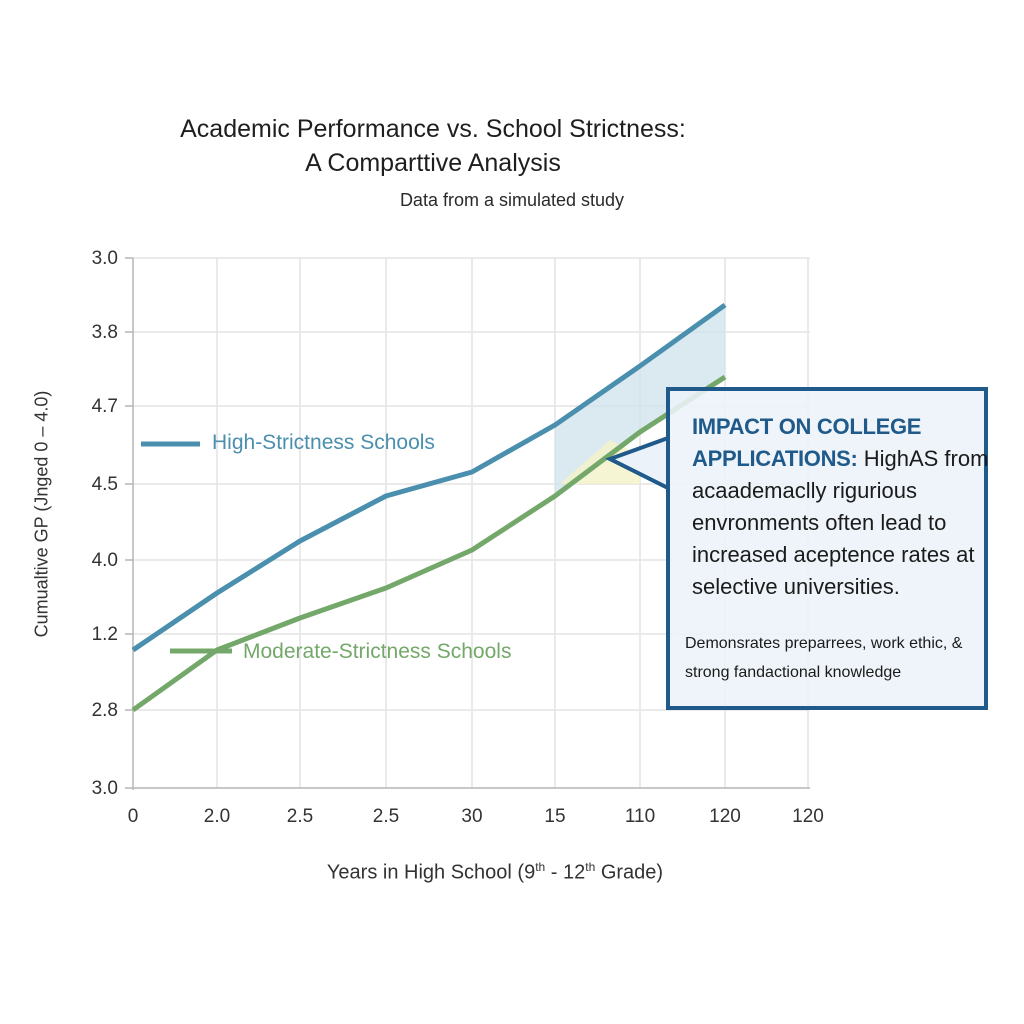 This screenshot has height=1024, width=1024. I want to click on y-tick-label: 4.5, so click(104, 484).